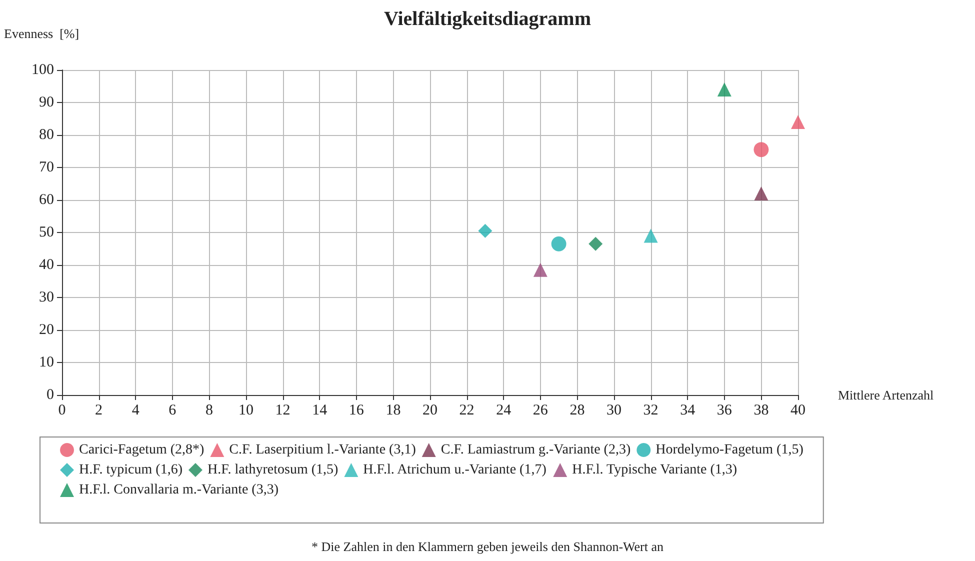  I want to click on legend-label: H.F. typicum (1,6), so click(131, 470).